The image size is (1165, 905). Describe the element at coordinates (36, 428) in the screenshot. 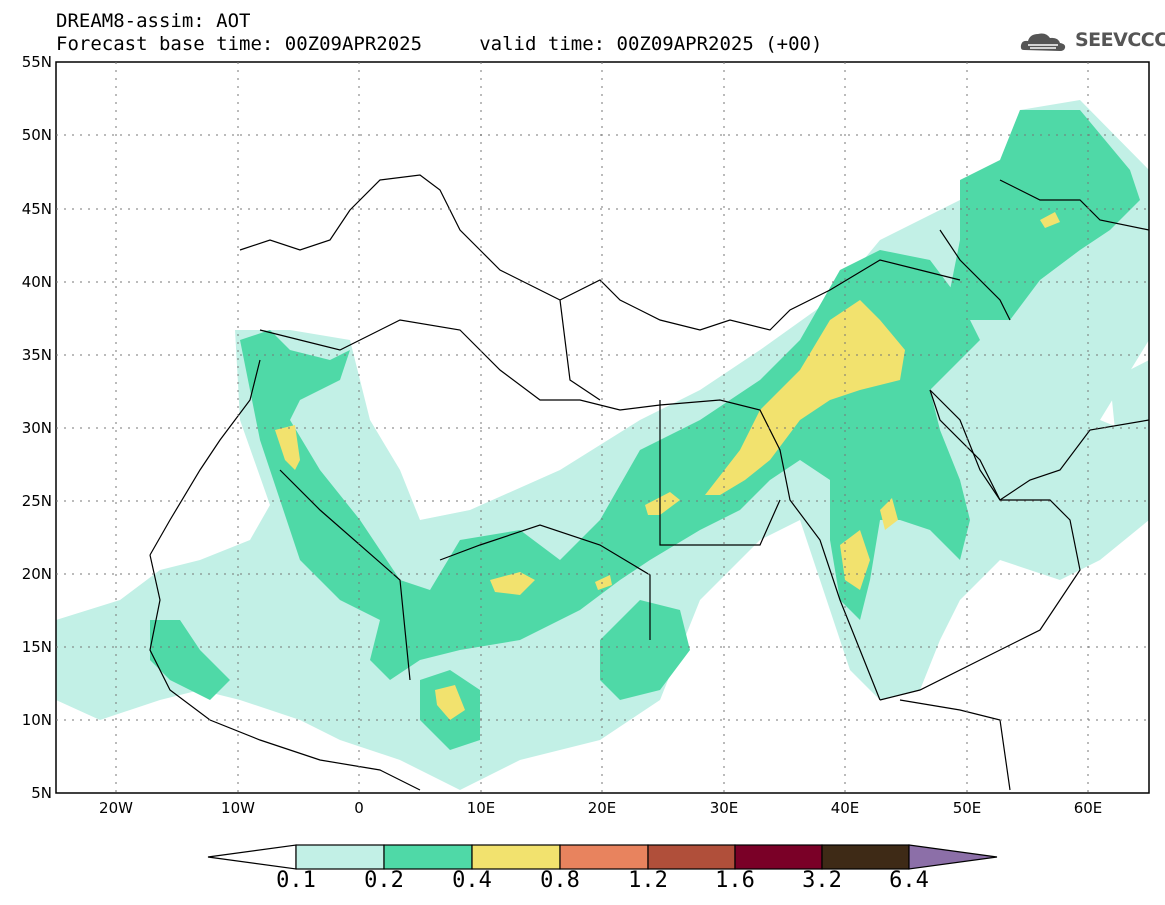

I see `lat-tick: 30N` at that location.